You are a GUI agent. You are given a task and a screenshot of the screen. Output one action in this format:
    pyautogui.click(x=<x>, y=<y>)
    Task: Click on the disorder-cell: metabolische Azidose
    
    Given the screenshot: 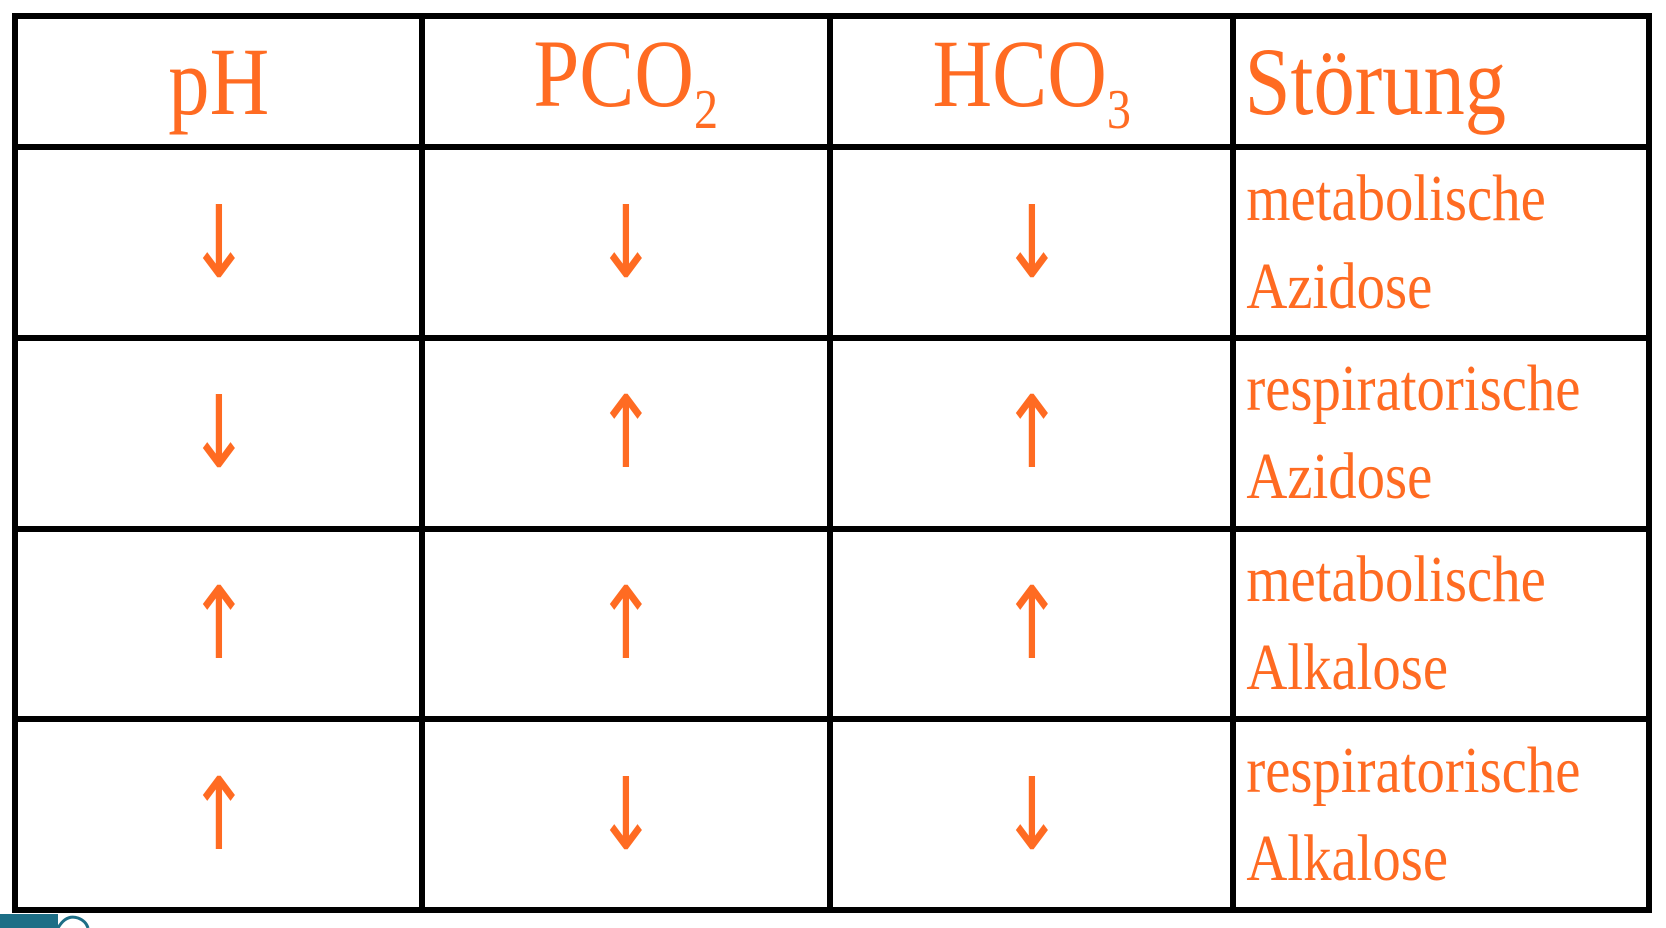 What is the action you would take?
    pyautogui.click(x=1441, y=242)
    